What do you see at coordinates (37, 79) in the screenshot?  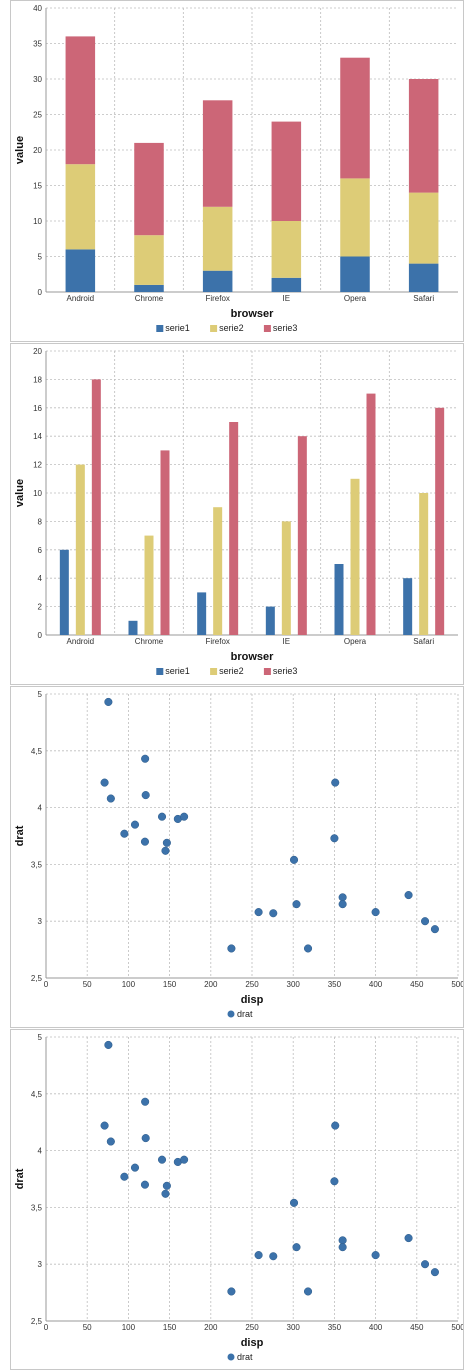 I see `y-tick-label: 30` at bounding box center [37, 79].